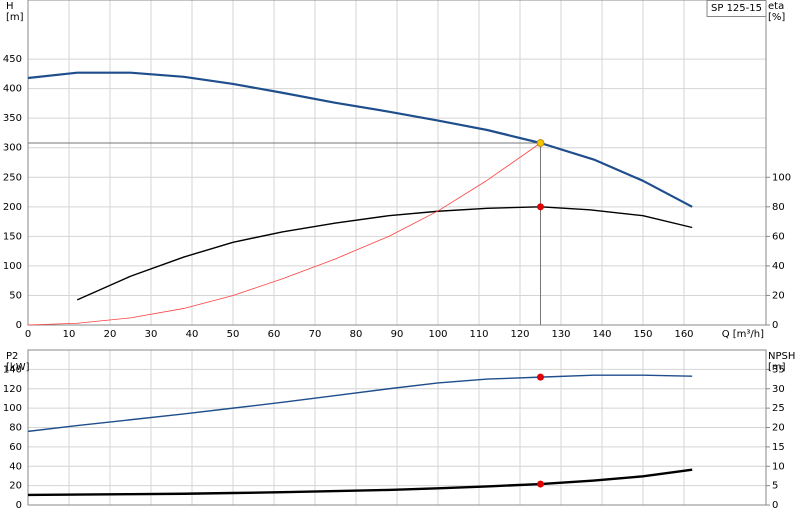 The image size is (800, 520). What do you see at coordinates (110, 334) in the screenshot?
I see `x-tick-label: 20` at bounding box center [110, 334].